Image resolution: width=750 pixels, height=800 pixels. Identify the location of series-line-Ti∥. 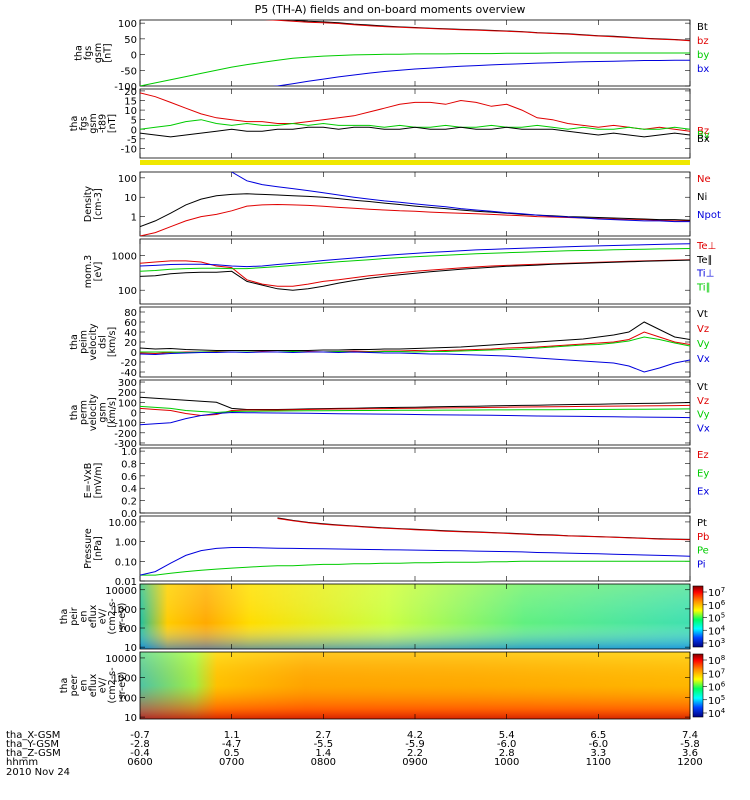
(415, 260).